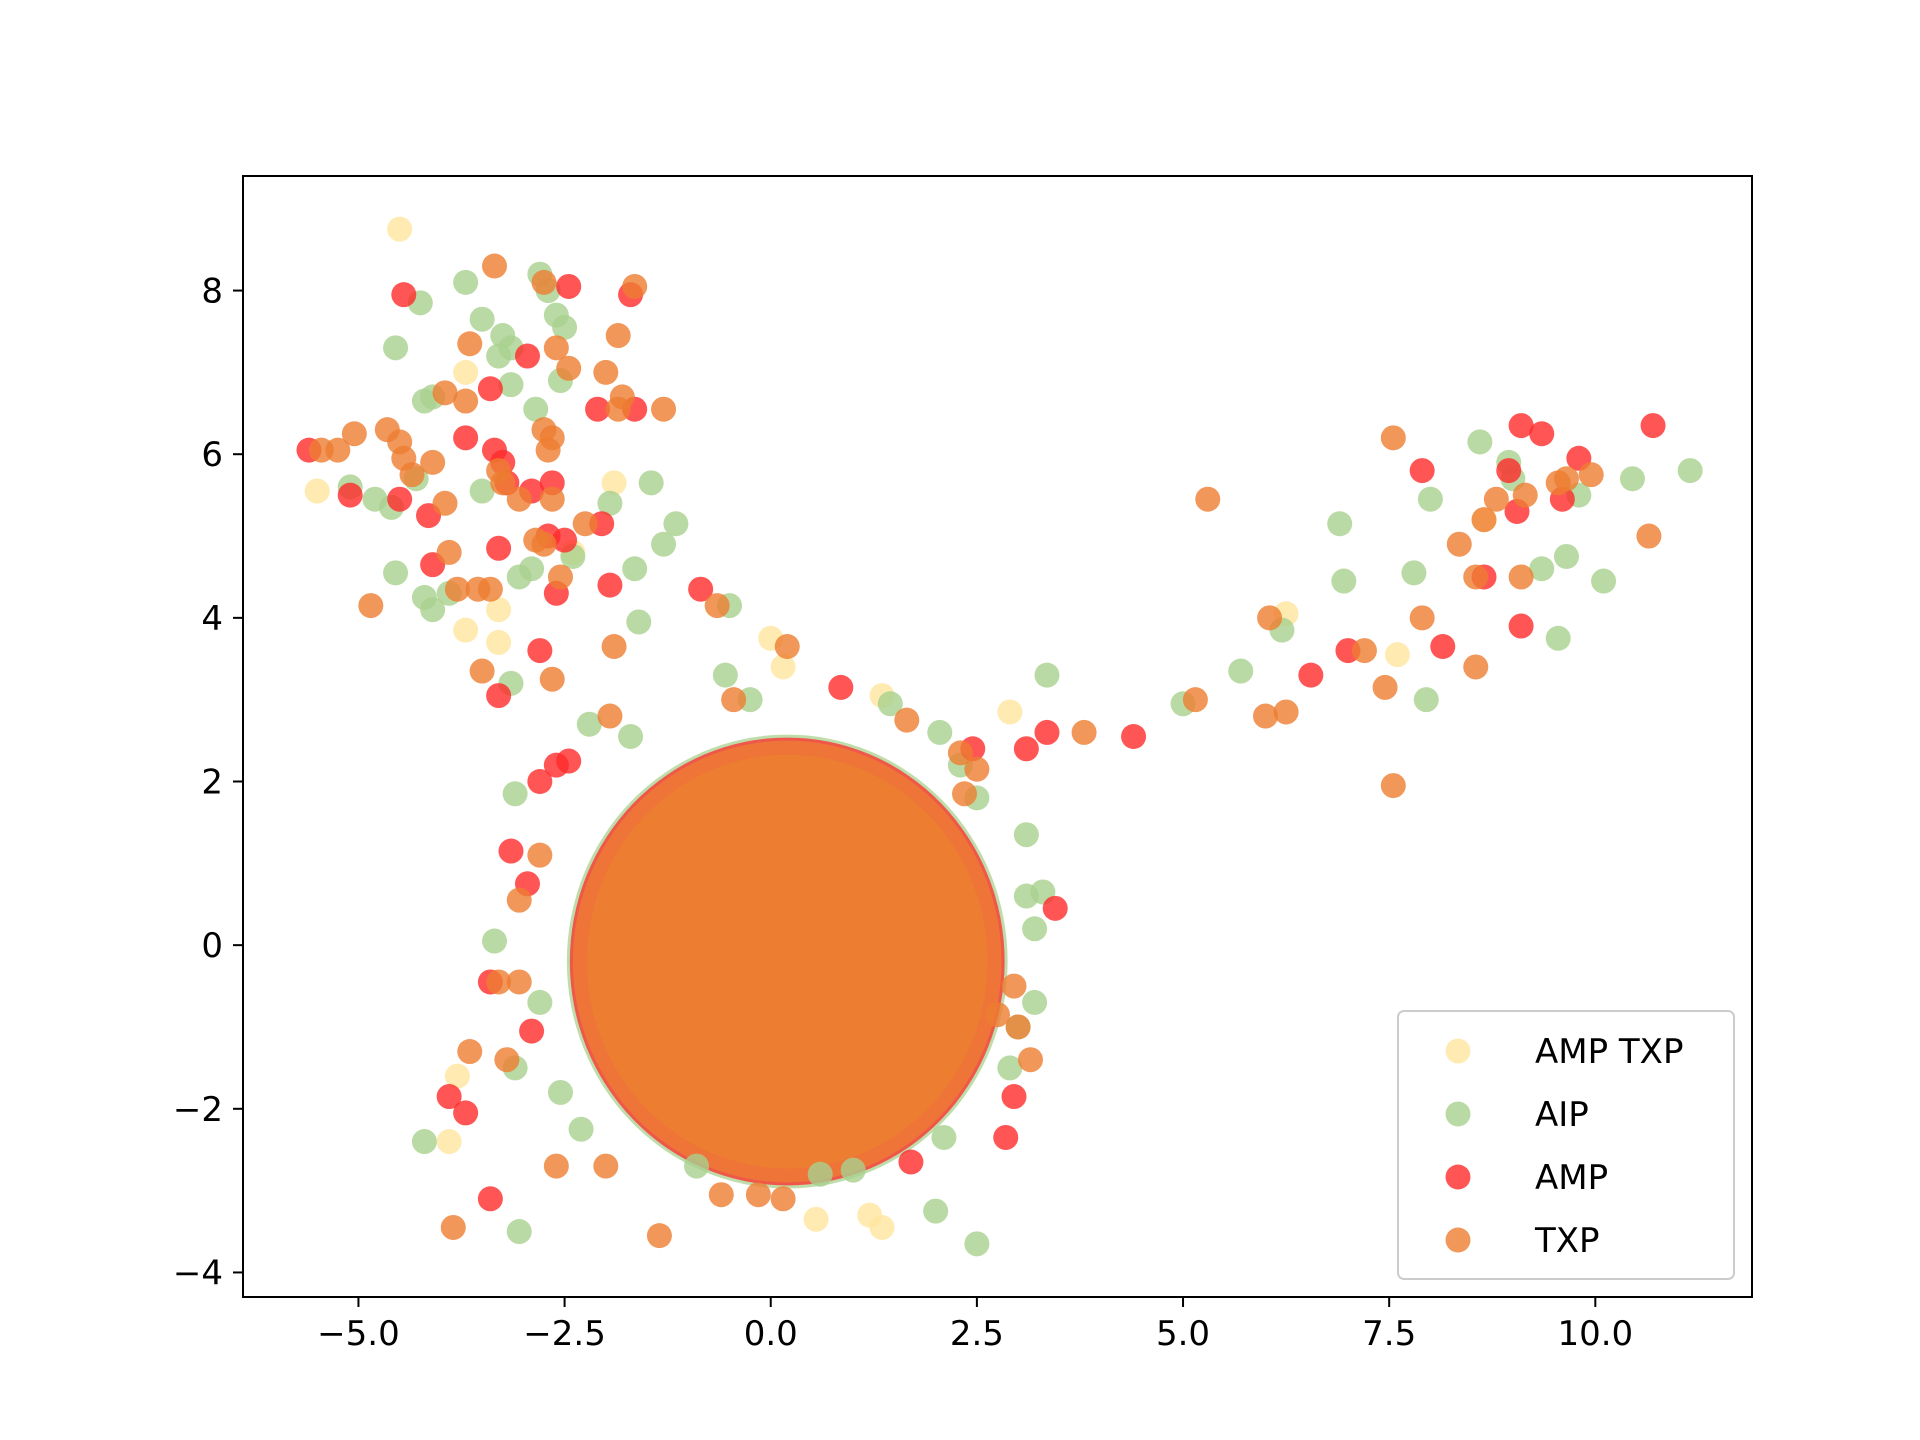 The width and height of the screenshot is (1920, 1440). What do you see at coordinates (1571, 1178) in the screenshot?
I see `legend-label: AMP` at bounding box center [1571, 1178].